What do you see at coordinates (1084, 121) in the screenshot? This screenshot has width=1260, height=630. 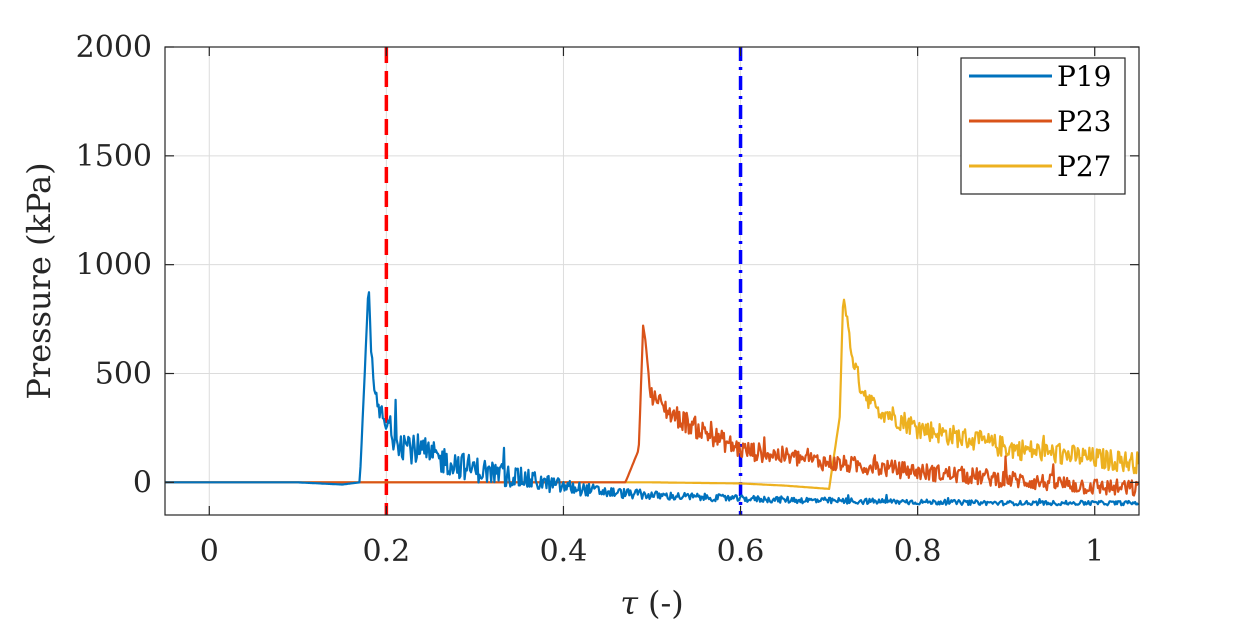 I see `legend-label-p23: P23` at bounding box center [1084, 121].